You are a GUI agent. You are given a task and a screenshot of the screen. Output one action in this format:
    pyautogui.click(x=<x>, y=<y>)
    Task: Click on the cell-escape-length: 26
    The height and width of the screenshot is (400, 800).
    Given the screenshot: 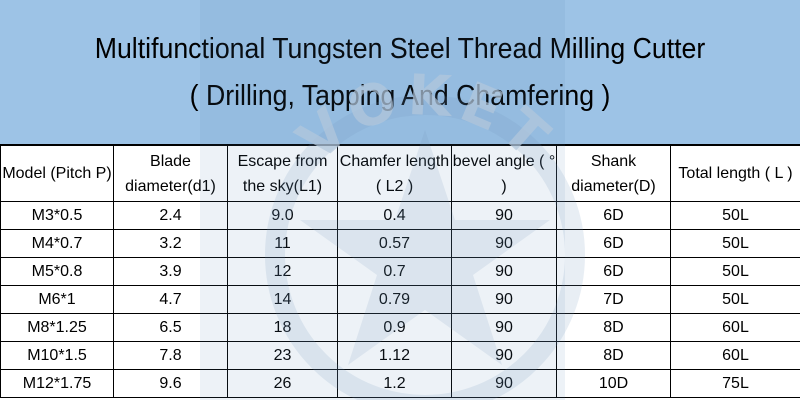 What is the action you would take?
    pyautogui.click(x=282, y=383)
    